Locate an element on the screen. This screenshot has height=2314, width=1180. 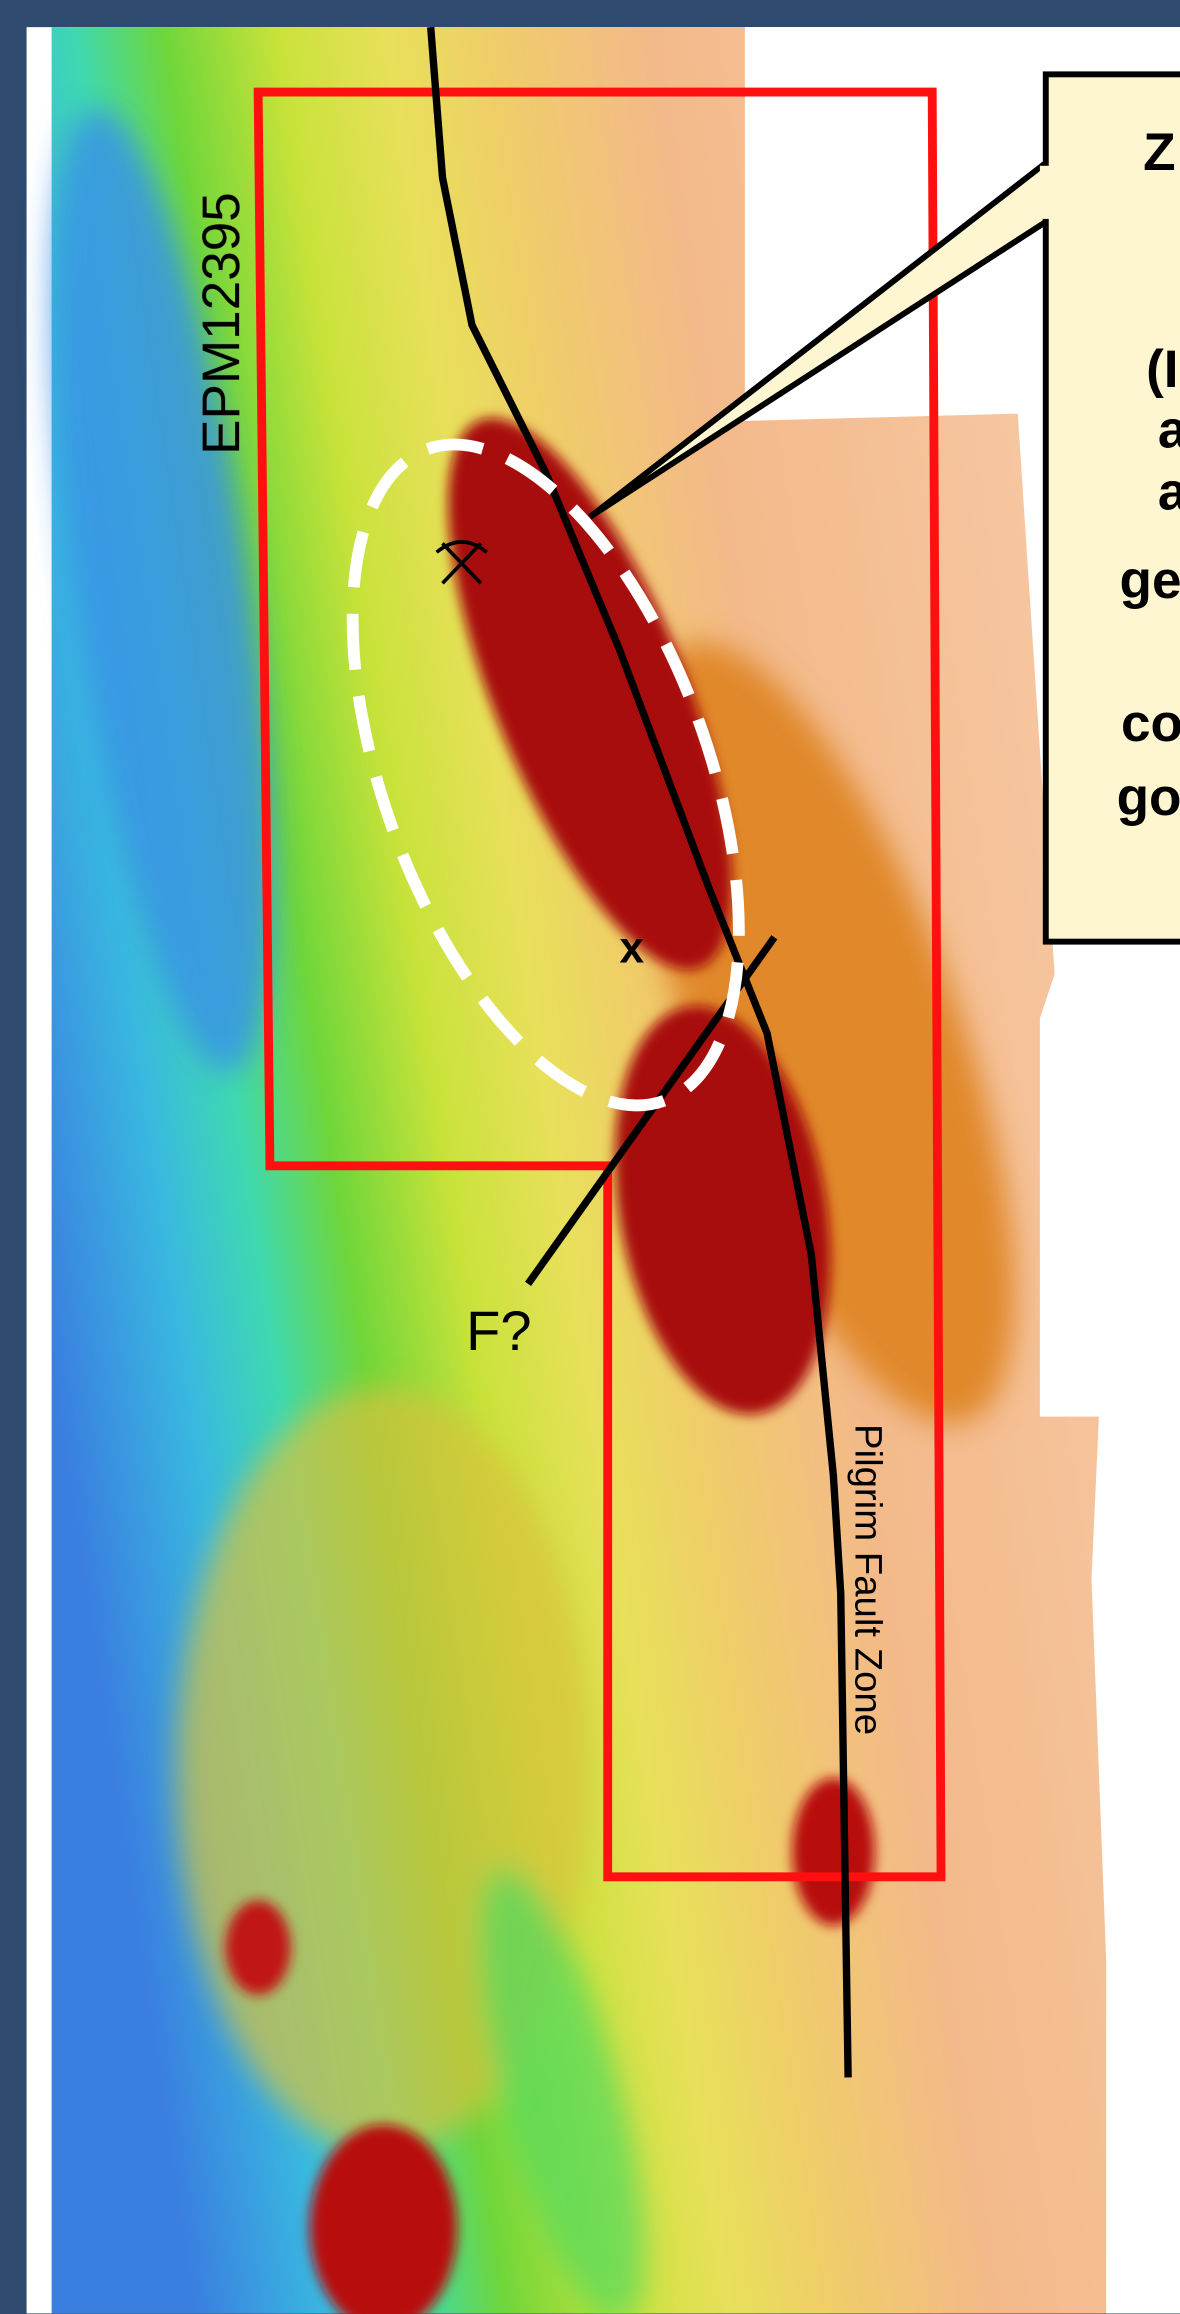
callout-box is located at coordinates (1111, 508).